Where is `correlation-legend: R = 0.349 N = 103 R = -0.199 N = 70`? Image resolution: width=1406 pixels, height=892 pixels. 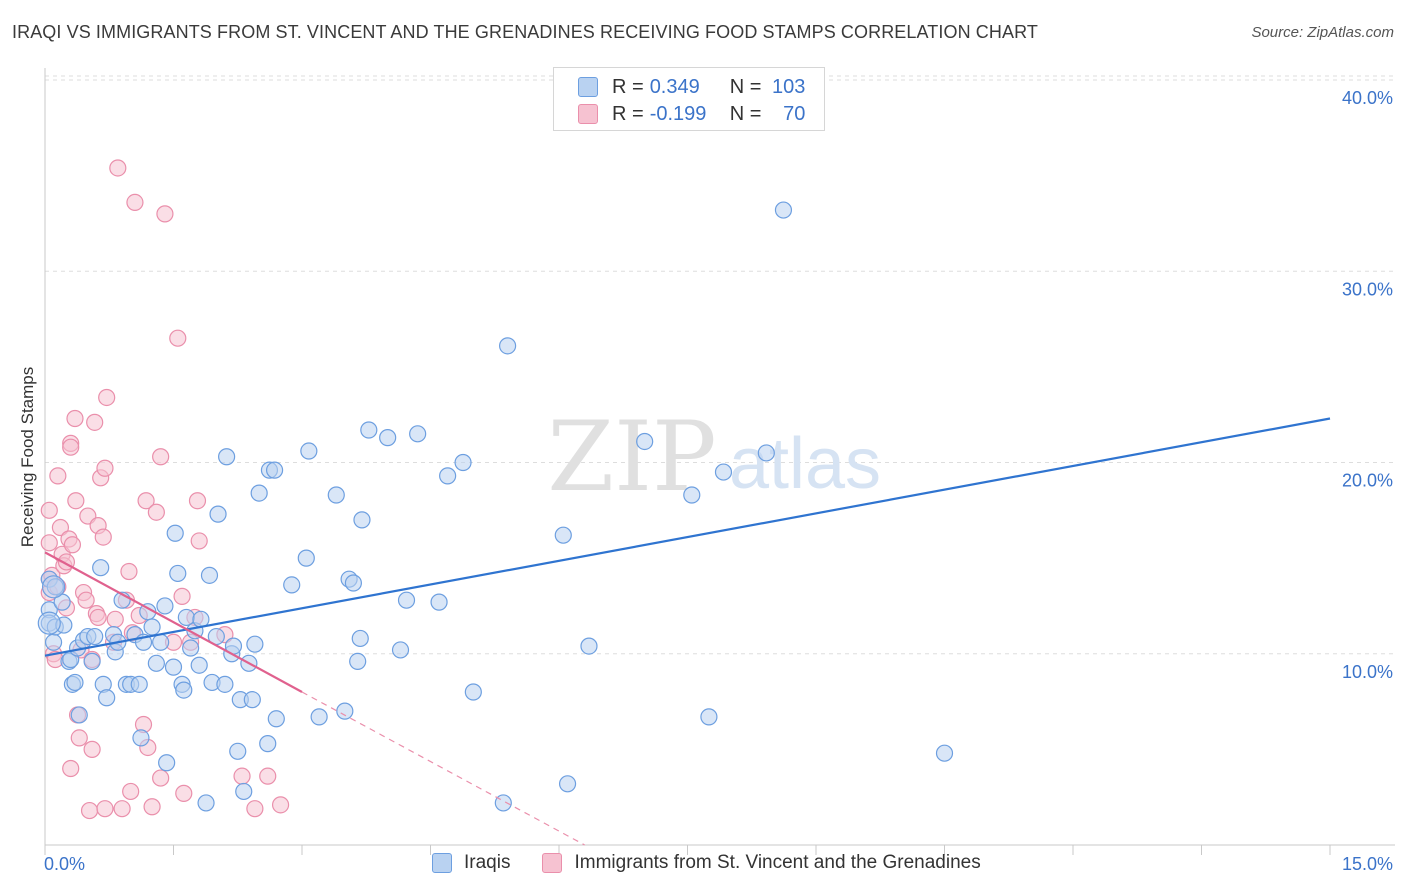
correlation-legend: R = 0.349 N = 103 R = -0.199 N = 70 is located at coordinates (689, 99).